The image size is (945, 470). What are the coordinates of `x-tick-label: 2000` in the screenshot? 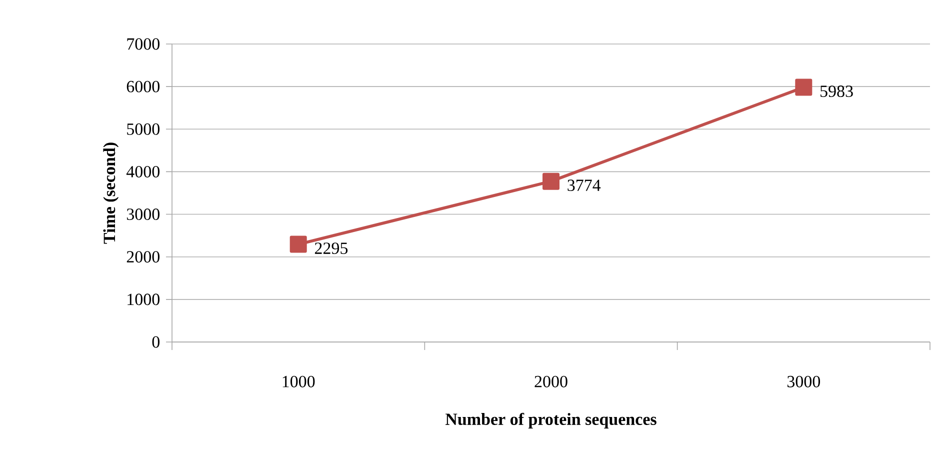 It's located at (551, 382).